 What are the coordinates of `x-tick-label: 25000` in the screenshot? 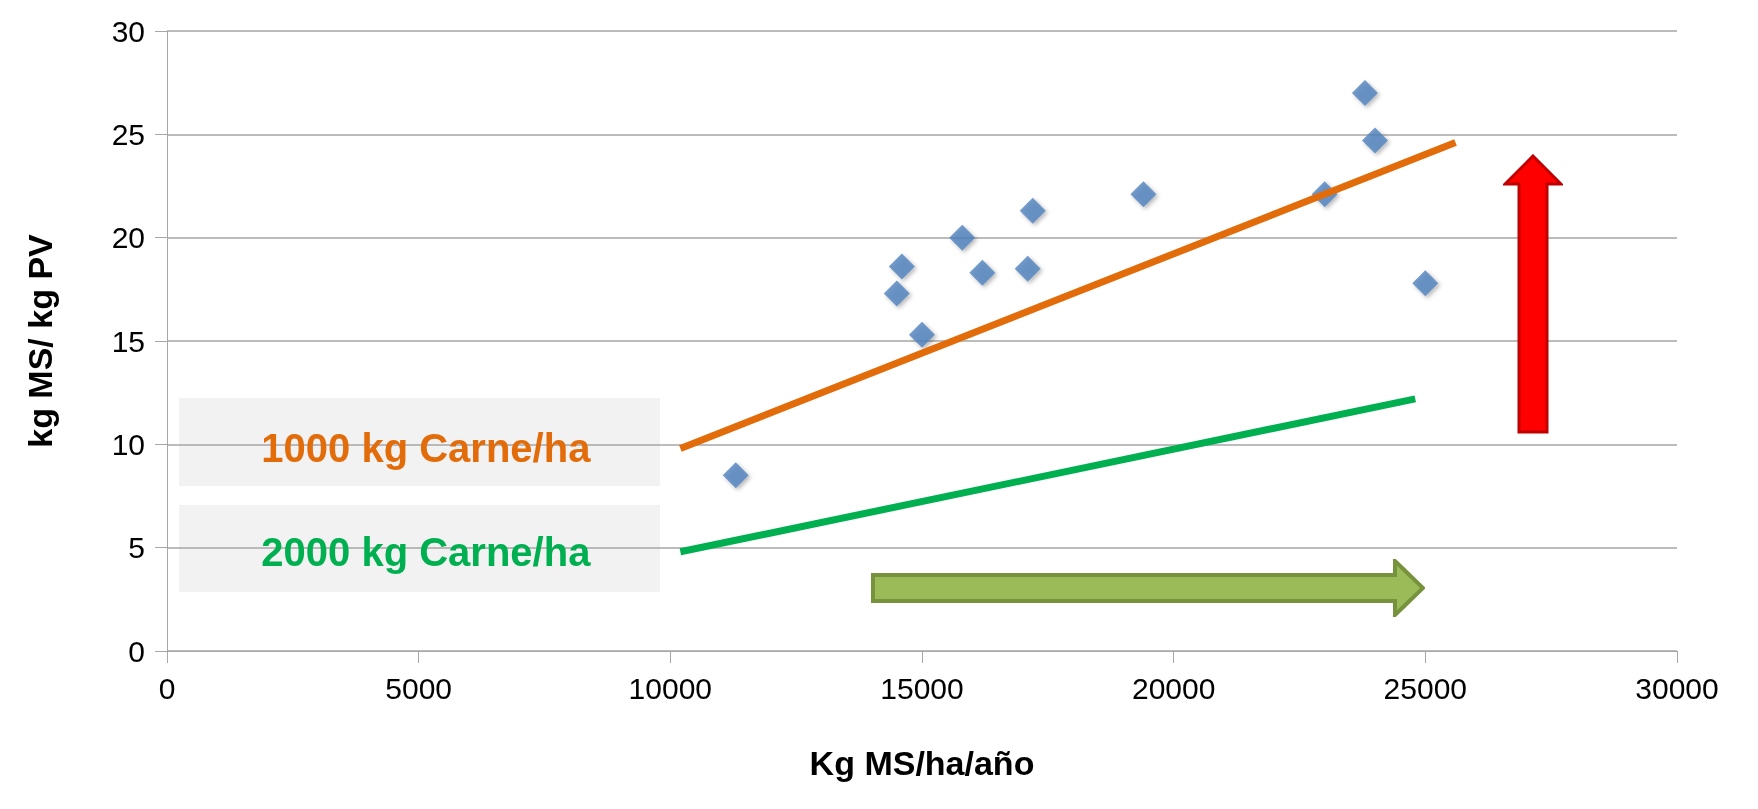 It's located at (1425, 688).